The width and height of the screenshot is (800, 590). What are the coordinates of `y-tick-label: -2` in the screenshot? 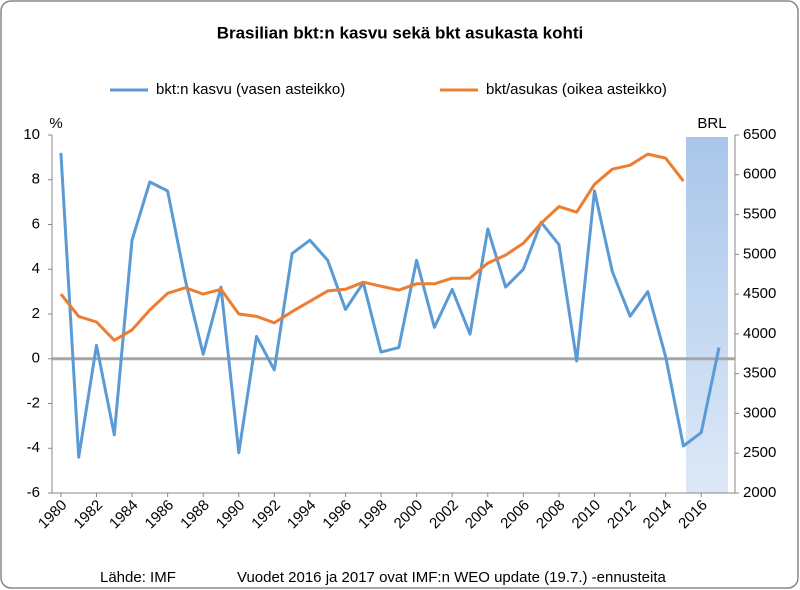 It's located at (33, 402).